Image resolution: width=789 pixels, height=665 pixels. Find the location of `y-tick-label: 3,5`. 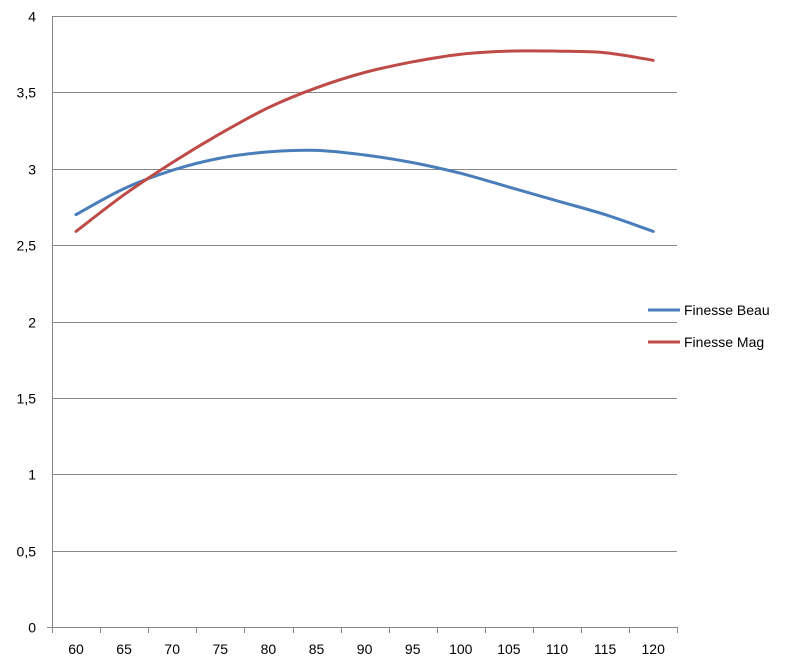

y-tick-label: 3,5 is located at coordinates (27, 93).